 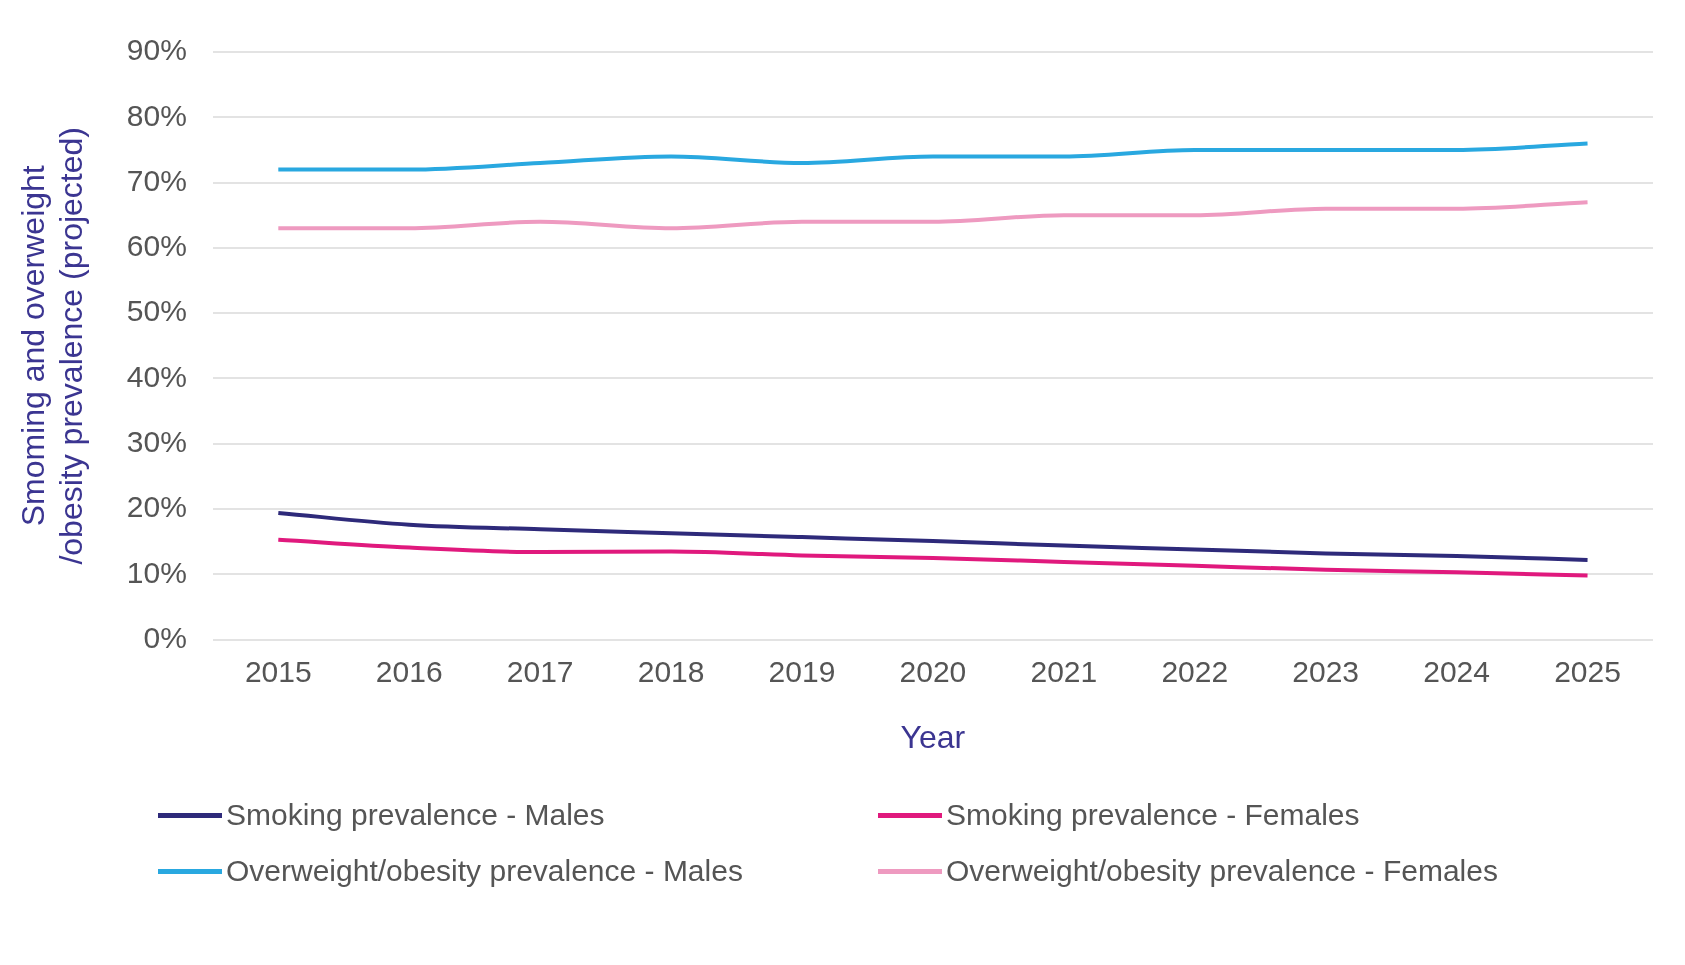 What do you see at coordinates (156, 572) in the screenshot?
I see `y-tick-label: 10%` at bounding box center [156, 572].